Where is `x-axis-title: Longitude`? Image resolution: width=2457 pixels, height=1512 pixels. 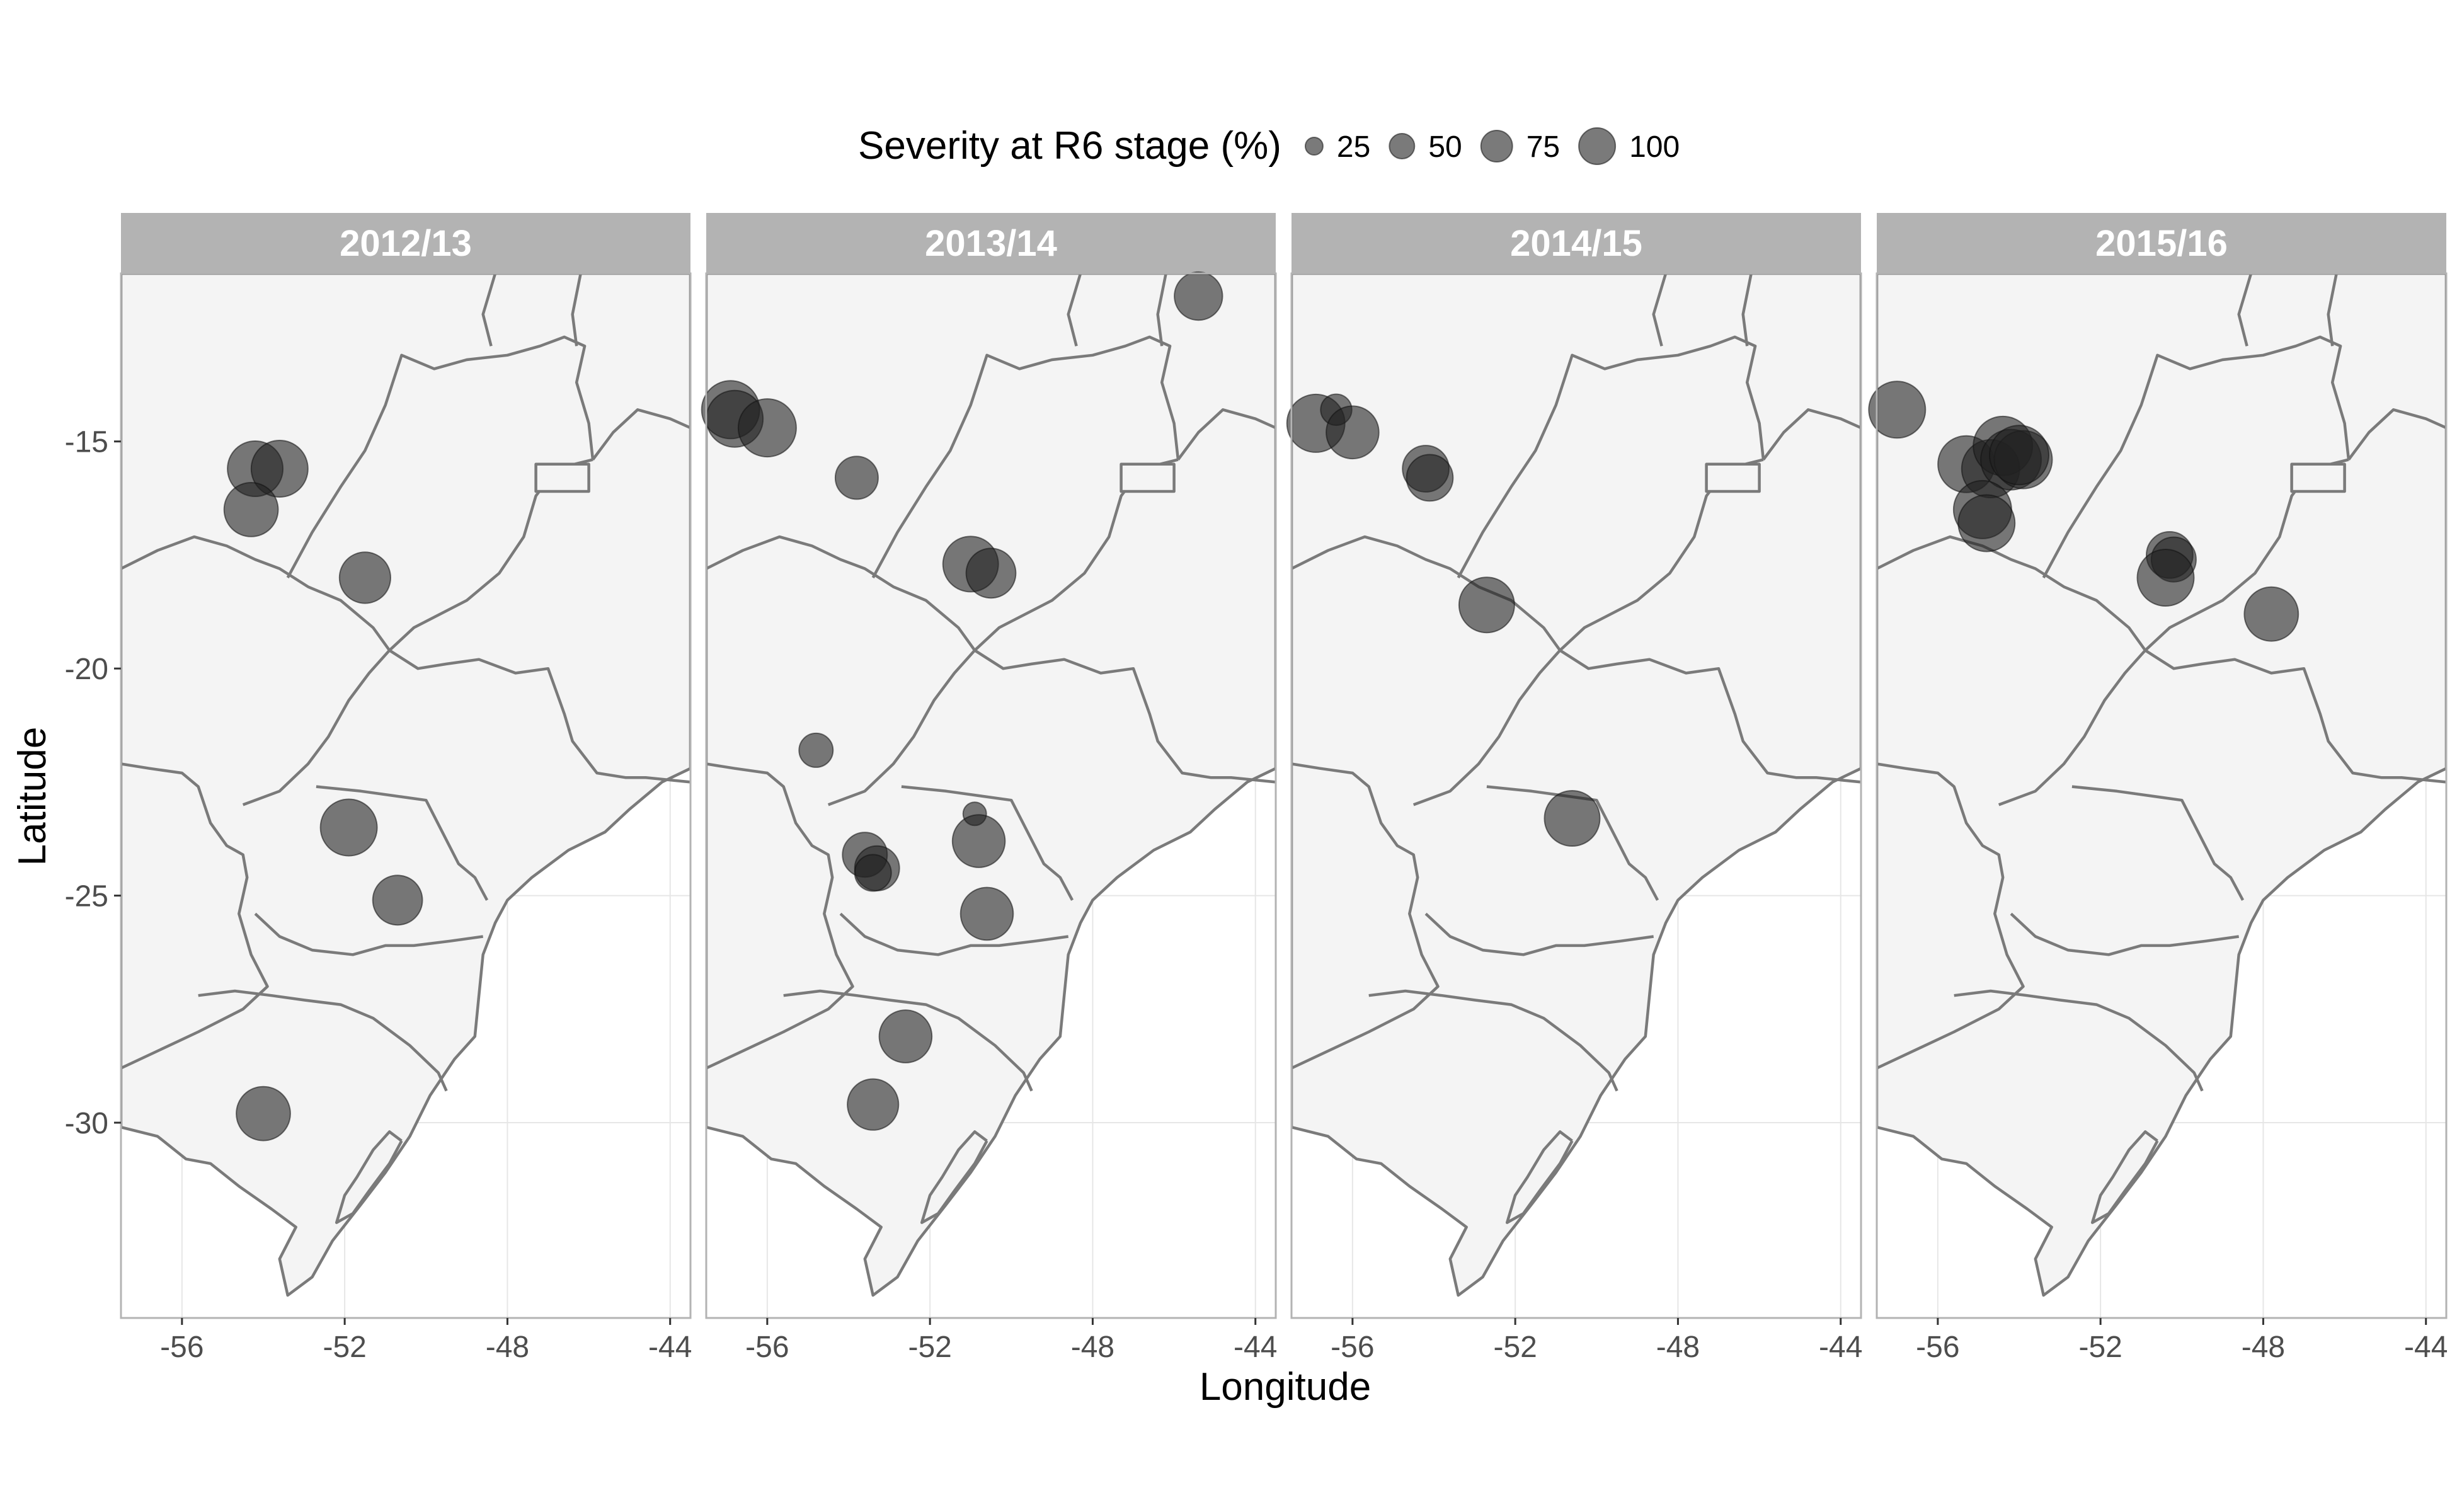 x-axis-title: Longitude is located at coordinates (1285, 1387).